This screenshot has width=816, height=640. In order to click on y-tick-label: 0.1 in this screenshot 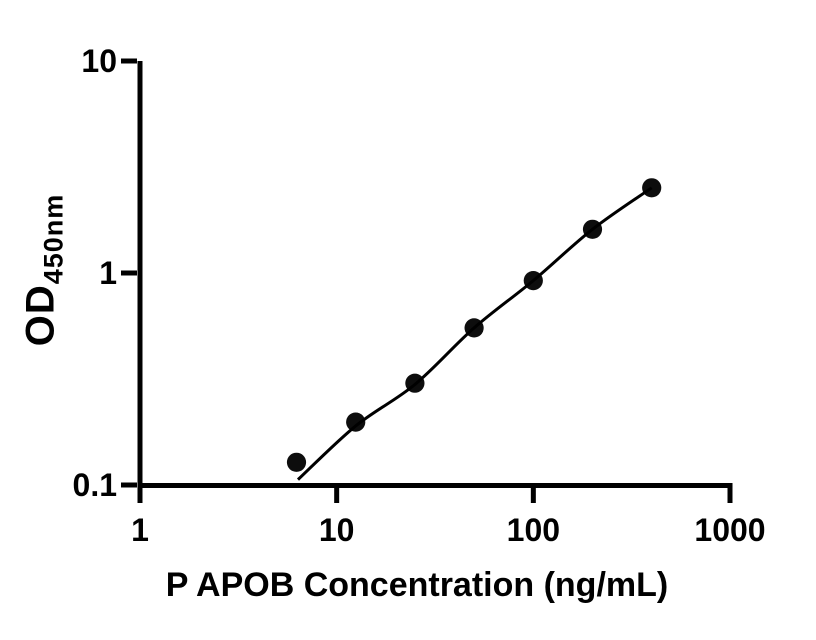, I will do `click(95, 485)`.